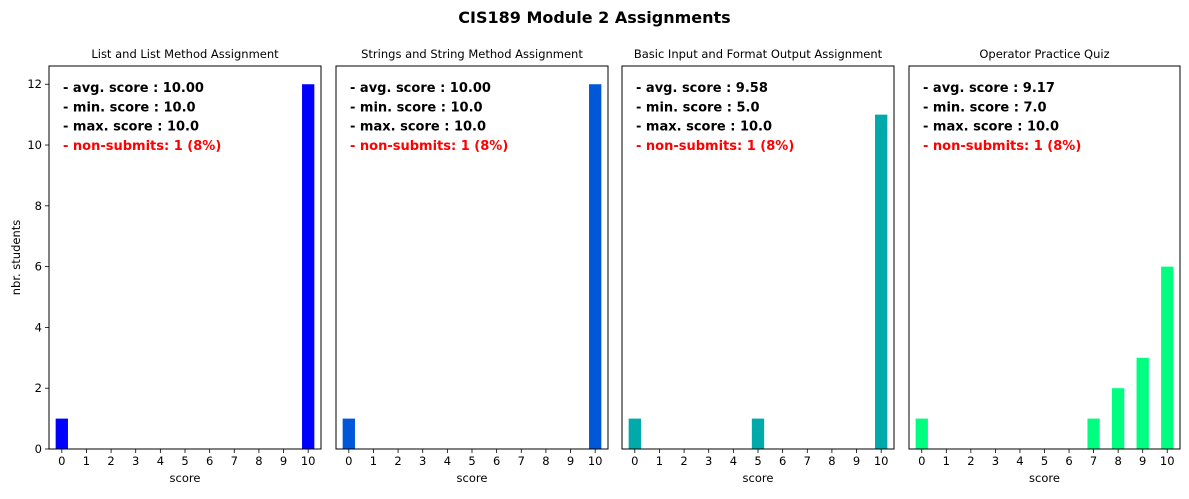  What do you see at coordinates (16, 258) in the screenshot?
I see `y-axis-label: nbr. students` at bounding box center [16, 258].